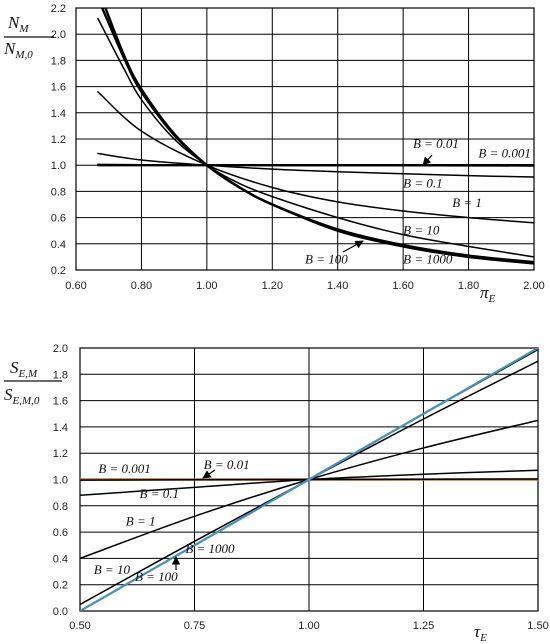 The height and width of the screenshot is (644, 550). Describe the element at coordinates (58, 9) in the screenshot. I see `y-tick-label: 2.2` at that location.